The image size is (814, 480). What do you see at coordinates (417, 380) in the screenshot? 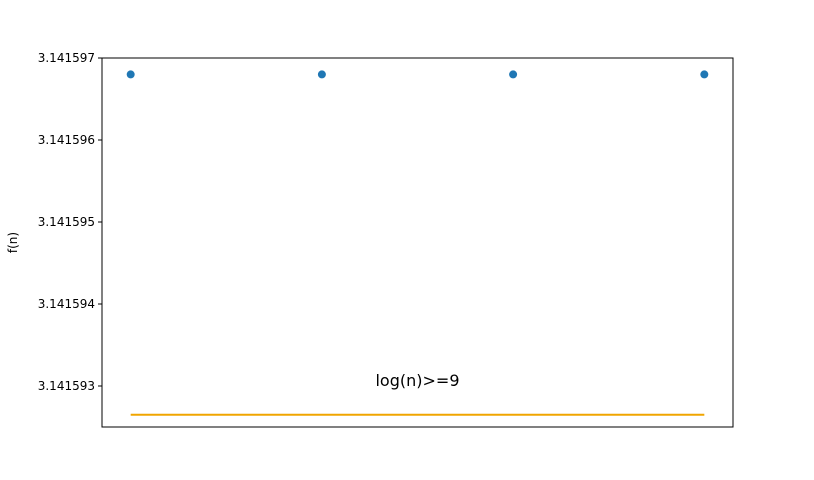
I see `chart-annotation: log(n)>=9` at bounding box center [417, 380].